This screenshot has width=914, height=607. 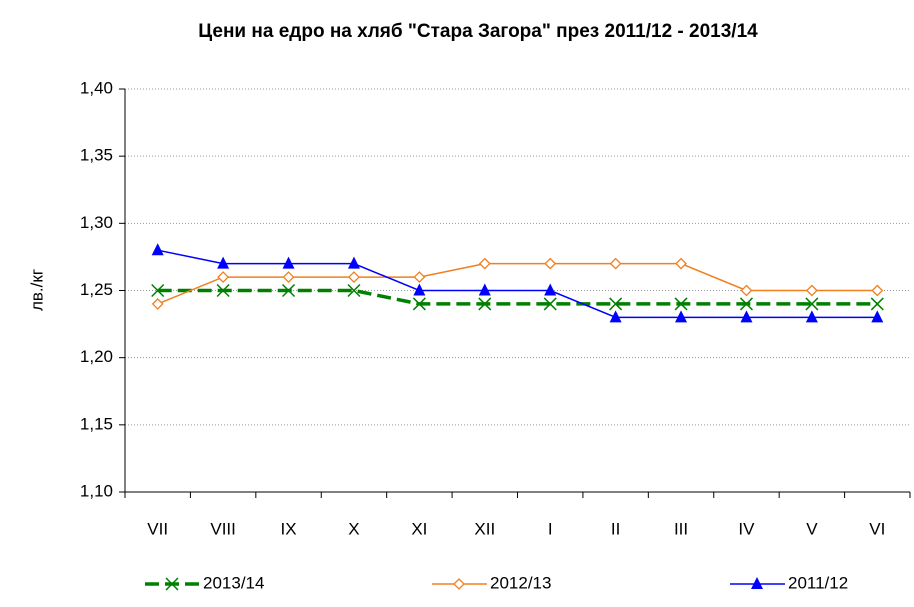 What do you see at coordinates (289, 528) in the screenshot?
I see `x-tick-label: IX` at bounding box center [289, 528].